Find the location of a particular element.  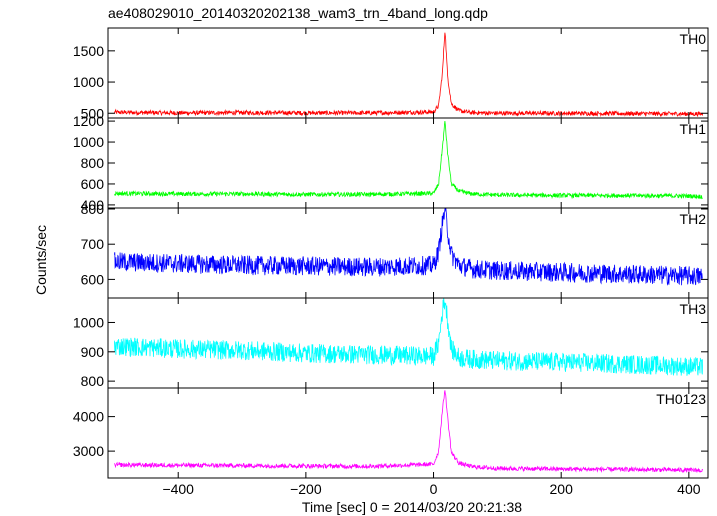

panel-label: TH3 is located at coordinates (693, 309).